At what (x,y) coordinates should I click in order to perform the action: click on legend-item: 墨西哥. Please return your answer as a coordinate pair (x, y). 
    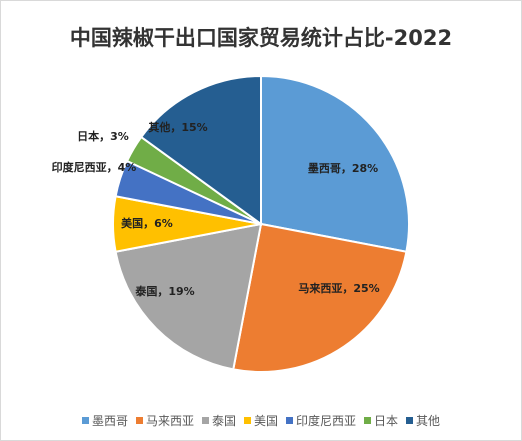
    Looking at the image, I should click on (104, 420).